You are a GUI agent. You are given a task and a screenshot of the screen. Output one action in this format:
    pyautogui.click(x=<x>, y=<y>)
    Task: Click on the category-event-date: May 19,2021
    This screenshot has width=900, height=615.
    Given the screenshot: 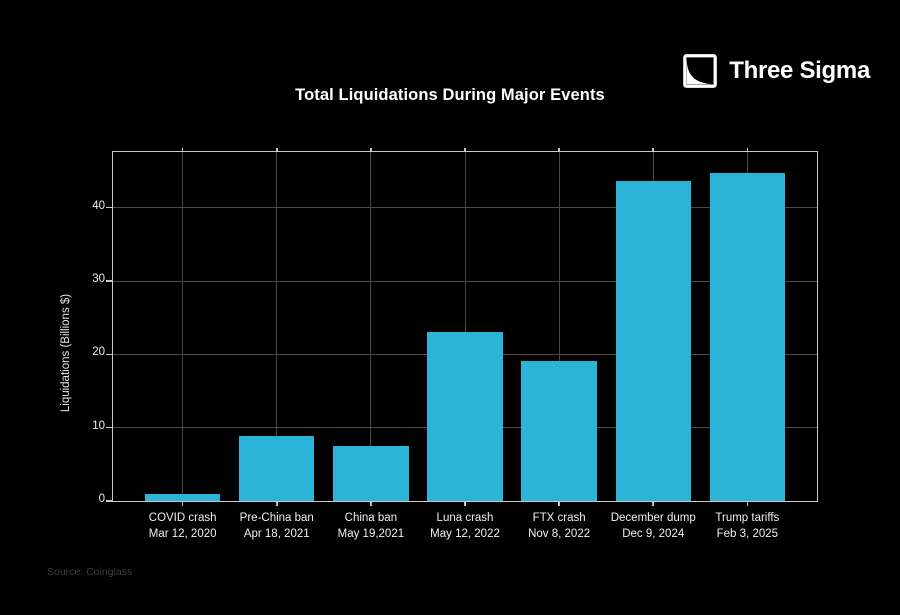 What is the action you would take?
    pyautogui.click(x=371, y=534)
    